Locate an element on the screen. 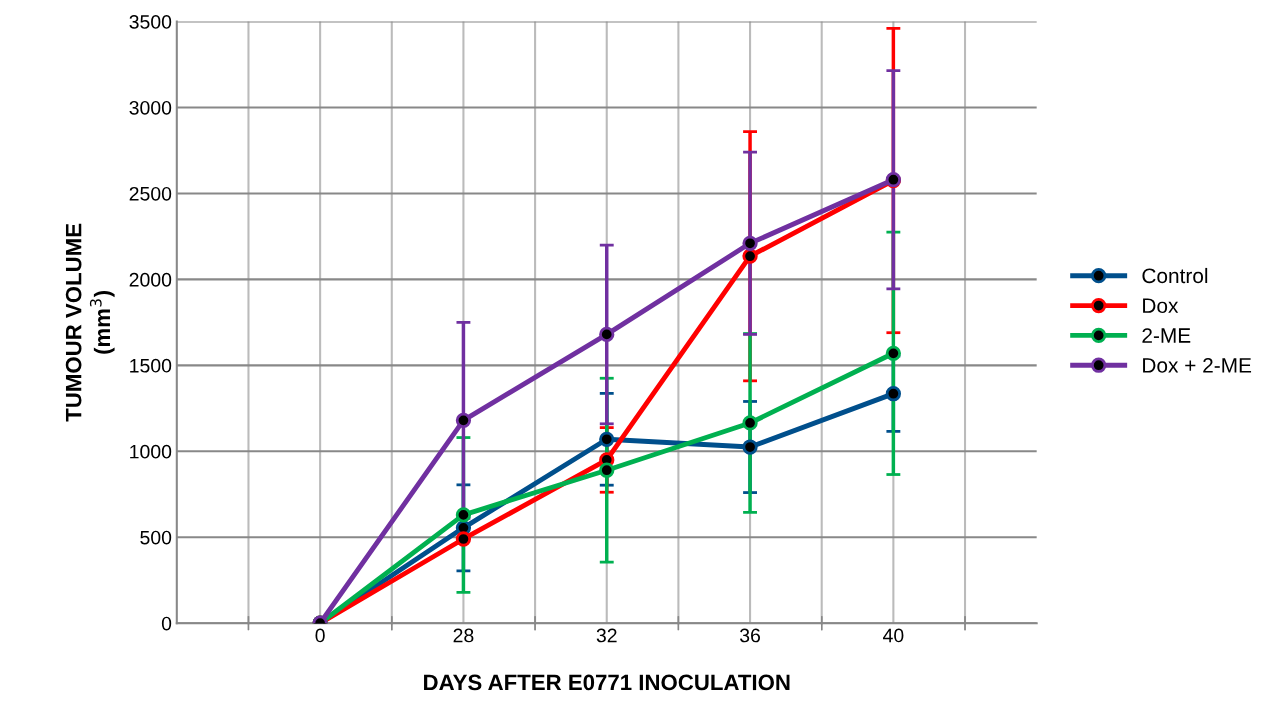 This screenshot has height=718, width=1272. y-tick-label: 1500 is located at coordinates (151, 365).